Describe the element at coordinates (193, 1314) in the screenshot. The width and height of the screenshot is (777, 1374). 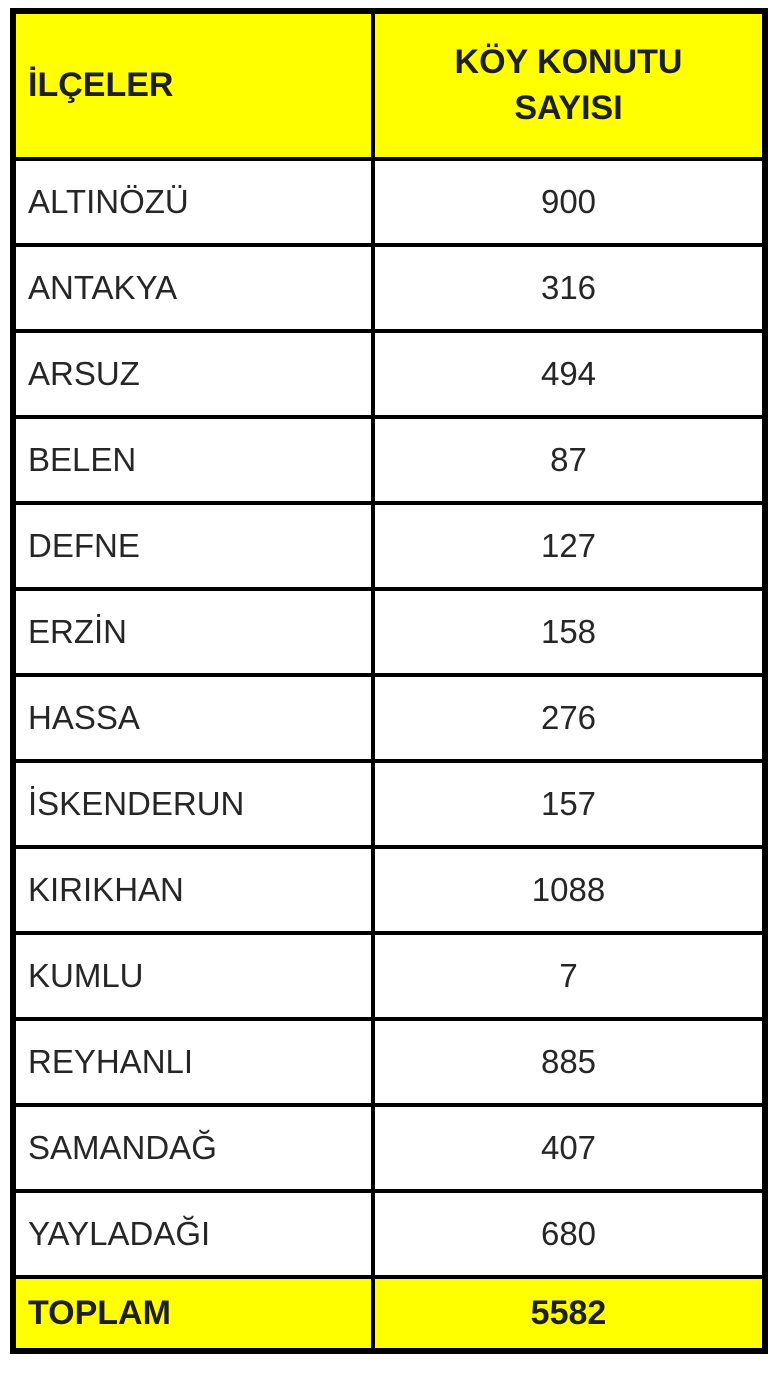
I see `total-label-cell: TOPLAM` at that location.